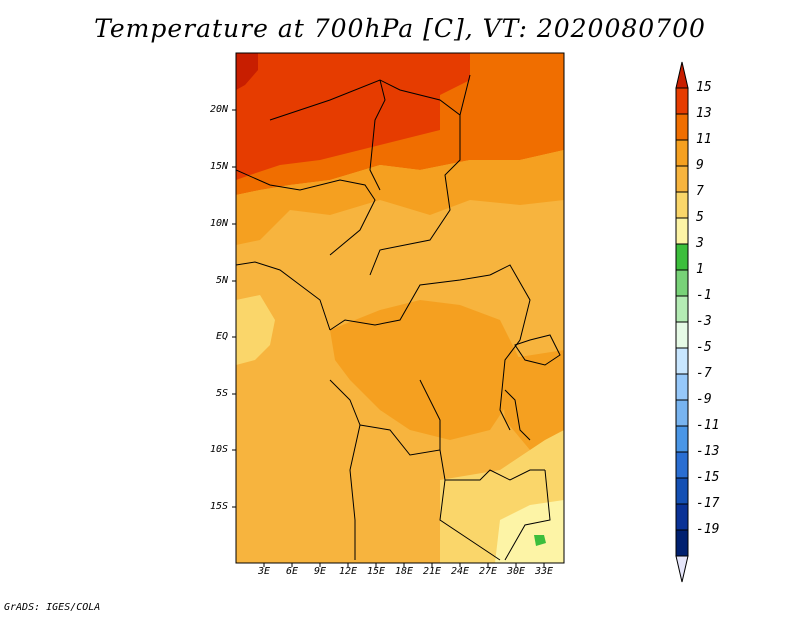 Image resolution: width=800 pixels, height=618 pixels. I want to click on colorbar-bottom-arrow, so click(682, 569).